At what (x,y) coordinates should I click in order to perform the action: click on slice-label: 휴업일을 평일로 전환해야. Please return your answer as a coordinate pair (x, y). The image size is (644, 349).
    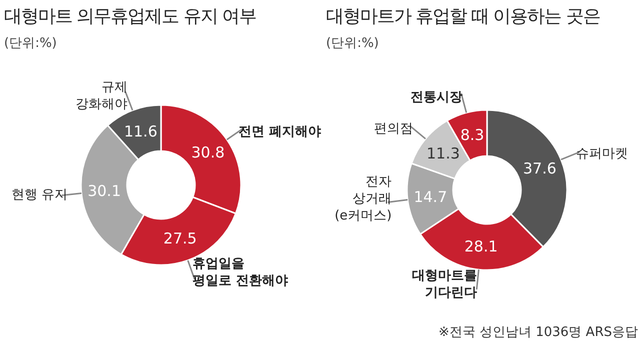
    Looking at the image, I should click on (240, 272).